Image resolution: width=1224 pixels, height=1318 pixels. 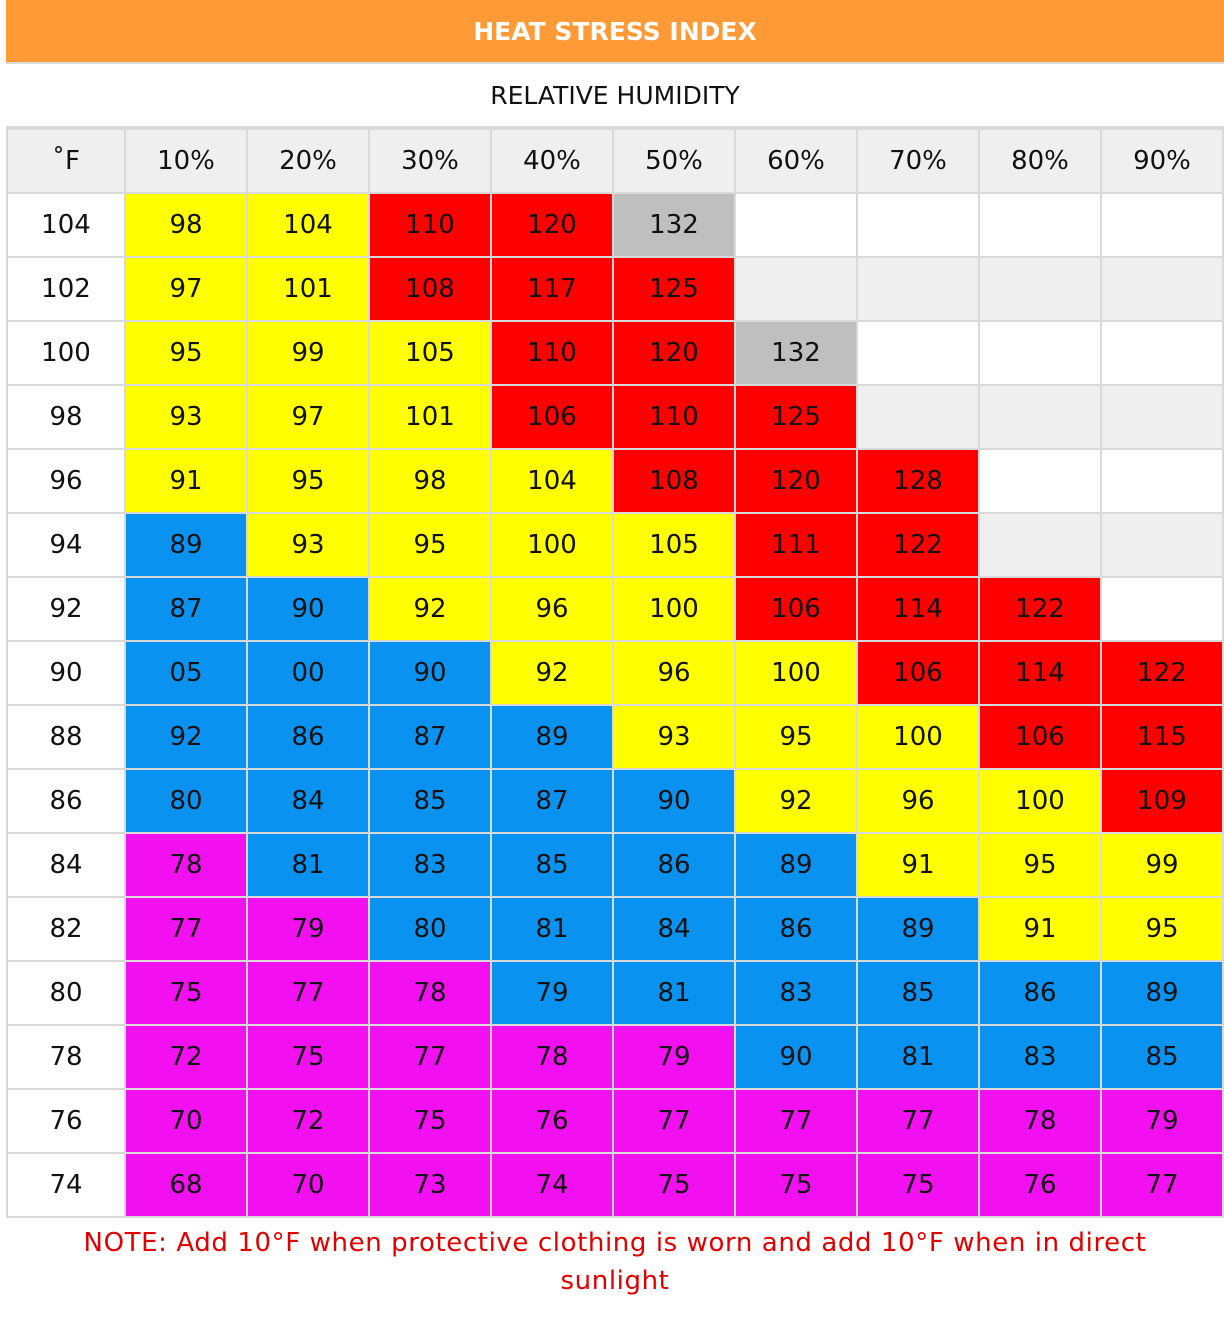 I want to click on table-row: 82 77 79 80 81 84 86 89 91 95, so click(x=615, y=929).